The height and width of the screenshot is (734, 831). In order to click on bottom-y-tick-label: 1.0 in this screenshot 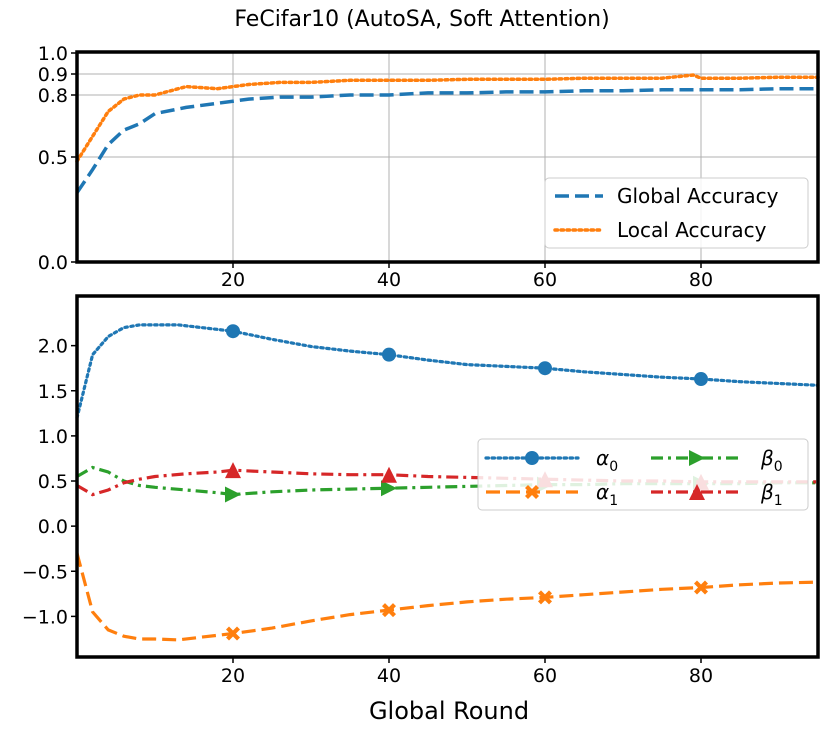, I will do `click(53, 437)`.